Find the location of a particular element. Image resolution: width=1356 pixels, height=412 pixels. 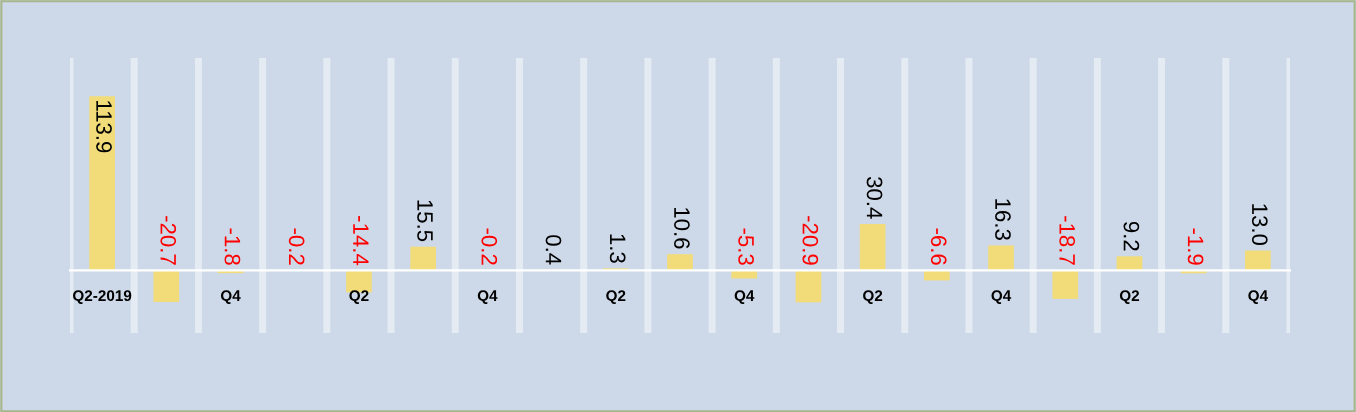

data-label: 15.5 is located at coordinates (425, 221).